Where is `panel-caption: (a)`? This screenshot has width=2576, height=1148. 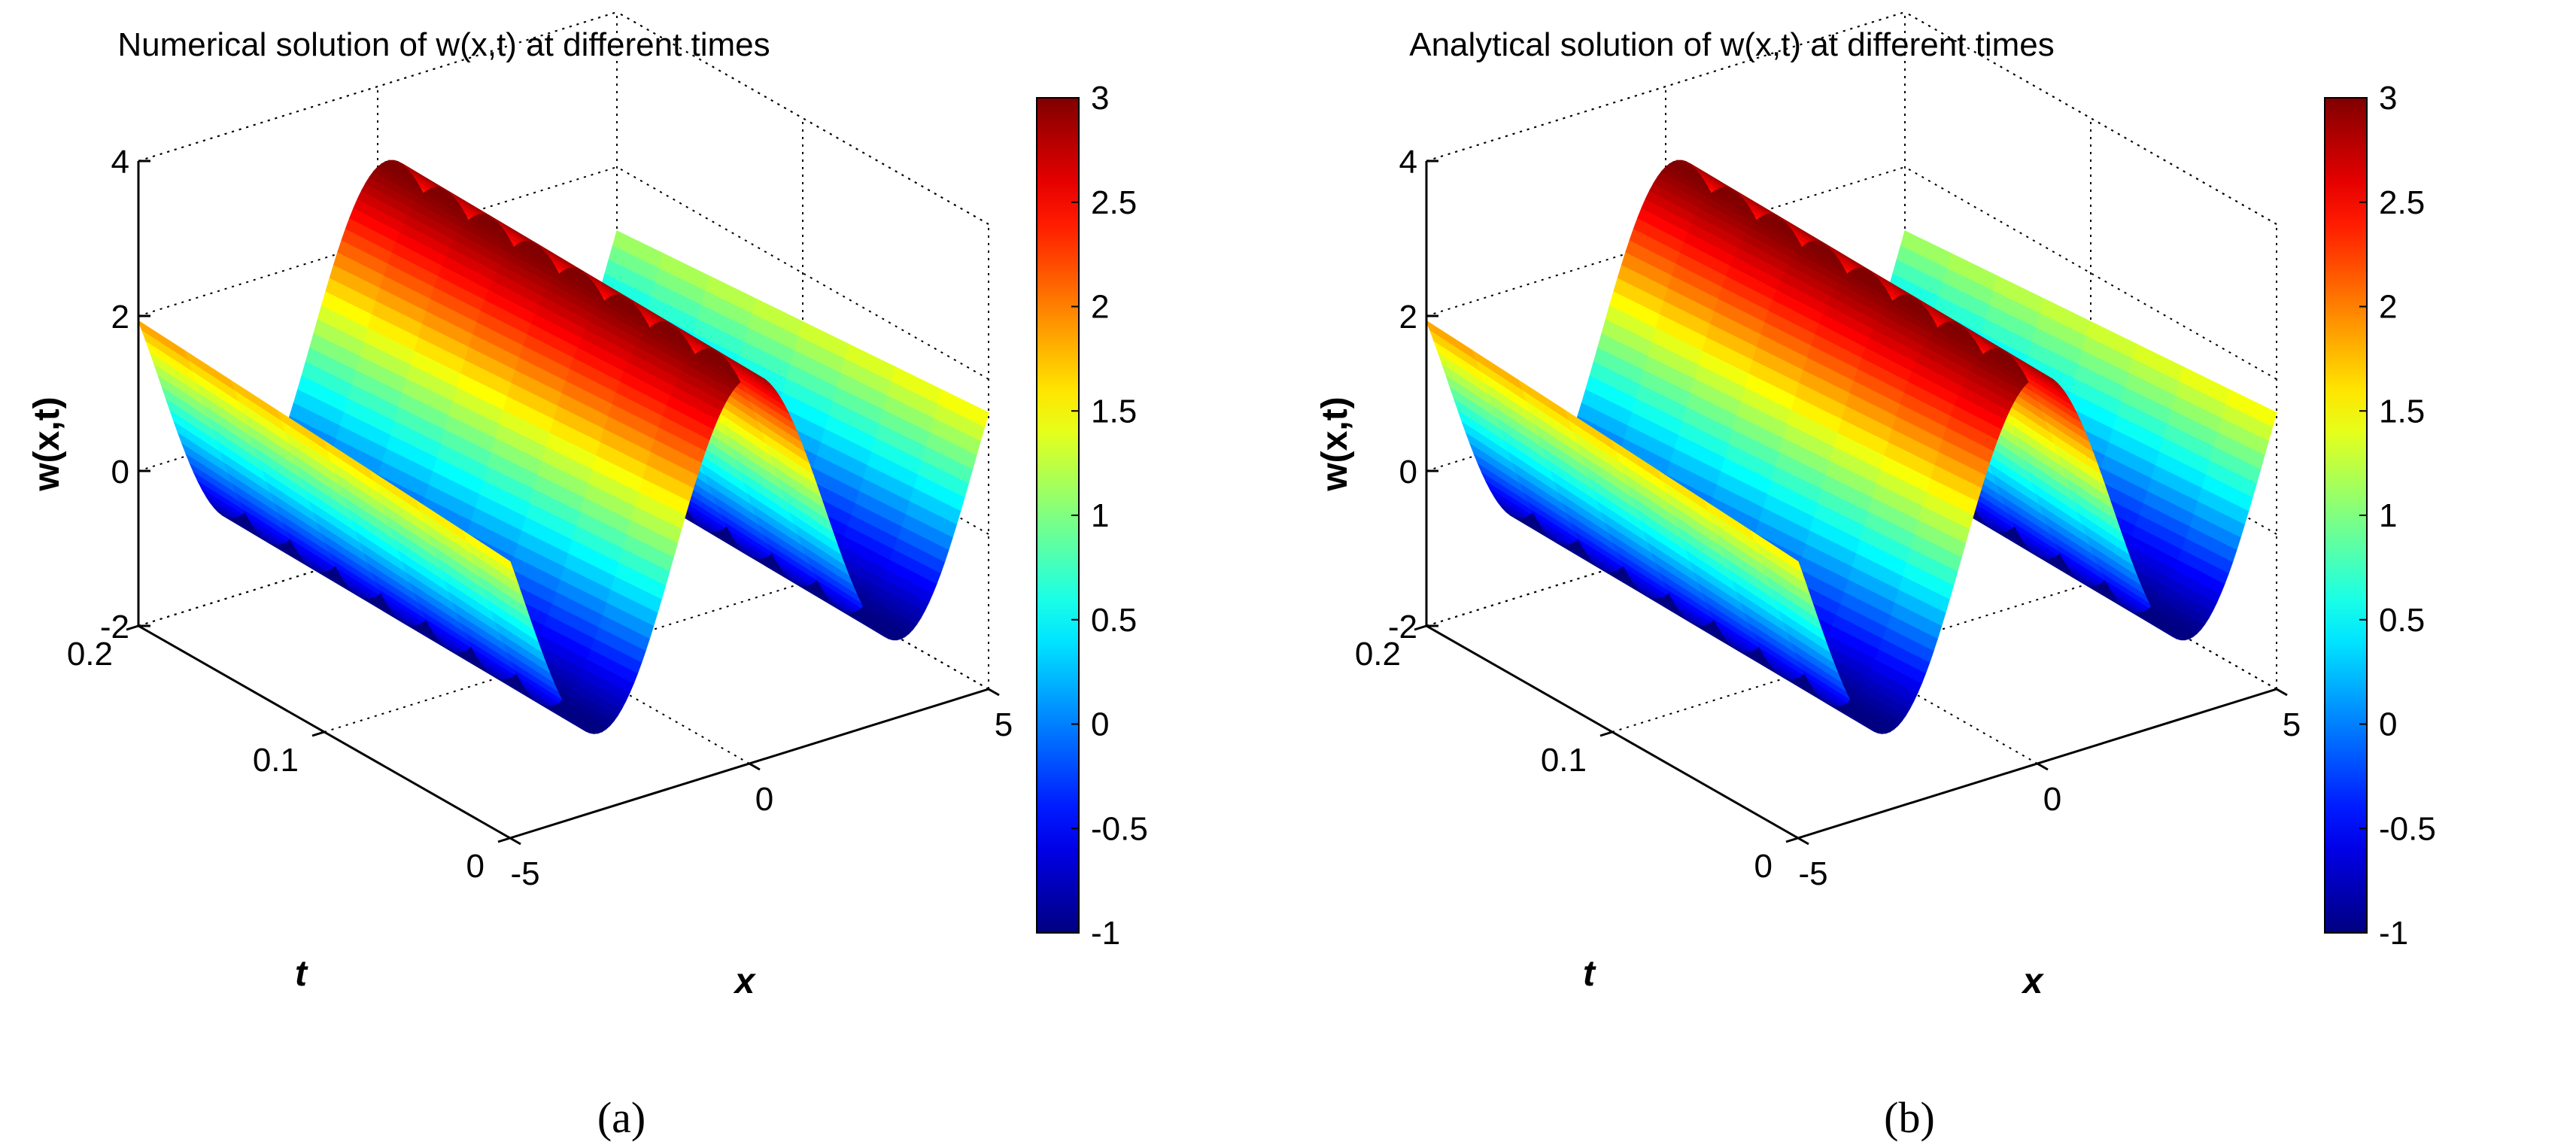 panel-caption: (a) is located at coordinates (622, 1117).